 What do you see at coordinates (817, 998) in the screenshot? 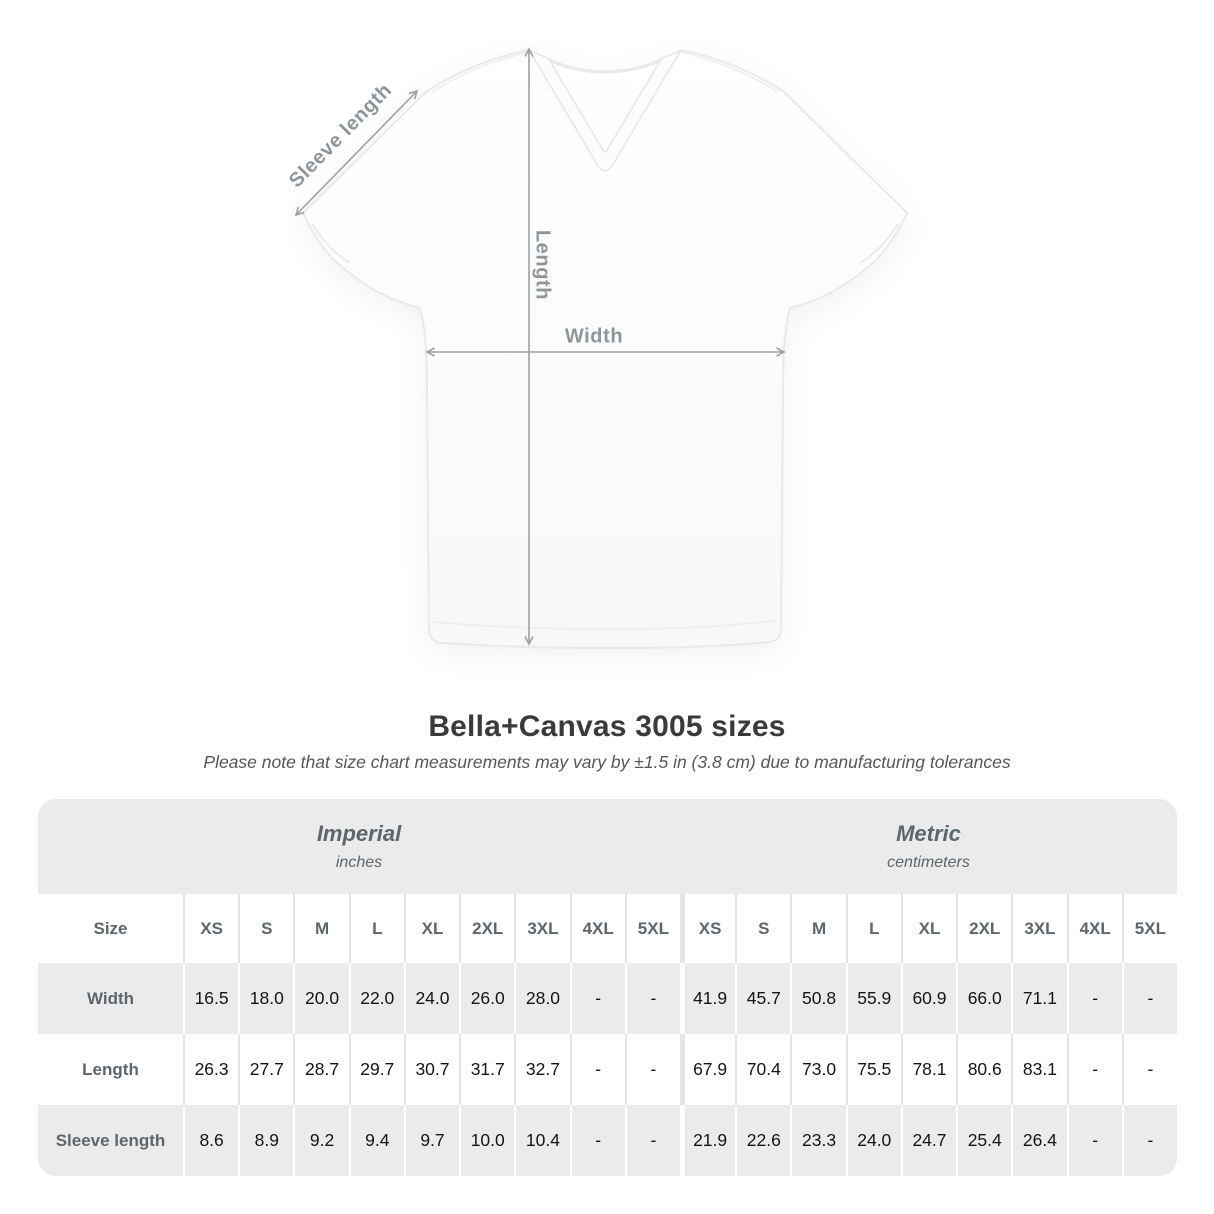
I see `value-cell: 50.8` at bounding box center [817, 998].